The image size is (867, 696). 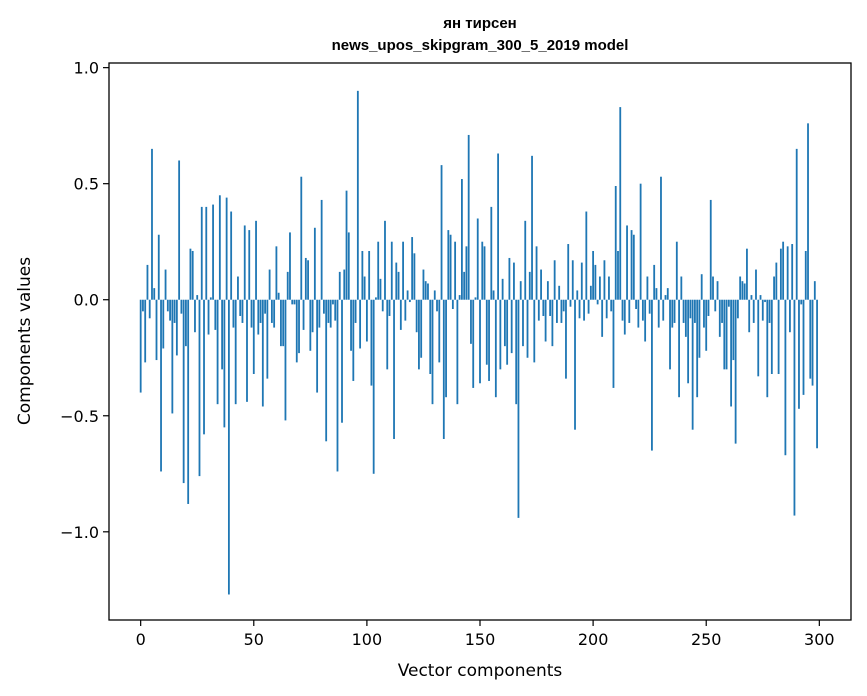 What do you see at coordinates (485, 634) in the screenshot?
I see `x-axis-ticks: 0 50 100 150 200 250 300` at bounding box center [485, 634].